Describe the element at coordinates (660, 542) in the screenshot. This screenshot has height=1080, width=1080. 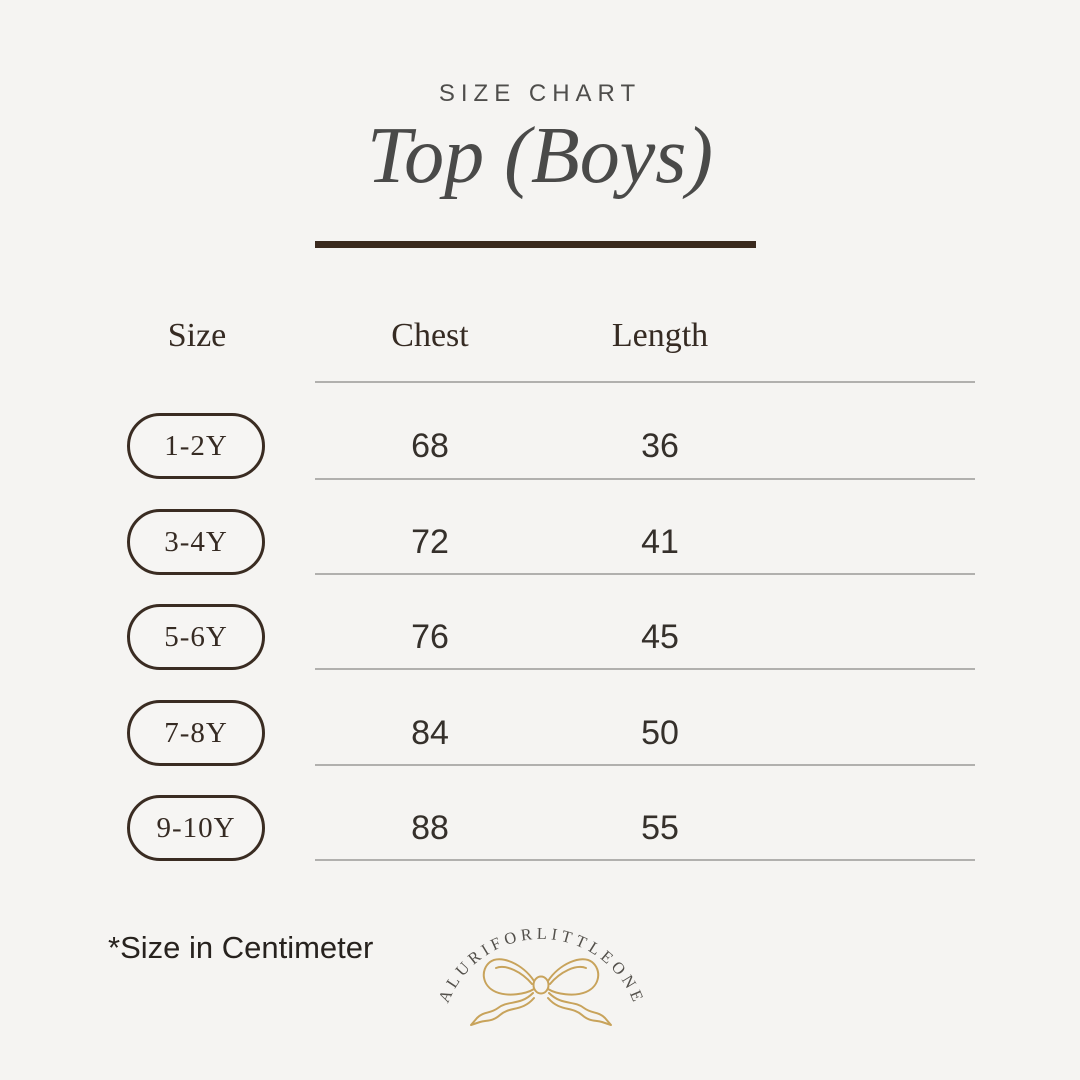
I see `length-value: 41` at that location.